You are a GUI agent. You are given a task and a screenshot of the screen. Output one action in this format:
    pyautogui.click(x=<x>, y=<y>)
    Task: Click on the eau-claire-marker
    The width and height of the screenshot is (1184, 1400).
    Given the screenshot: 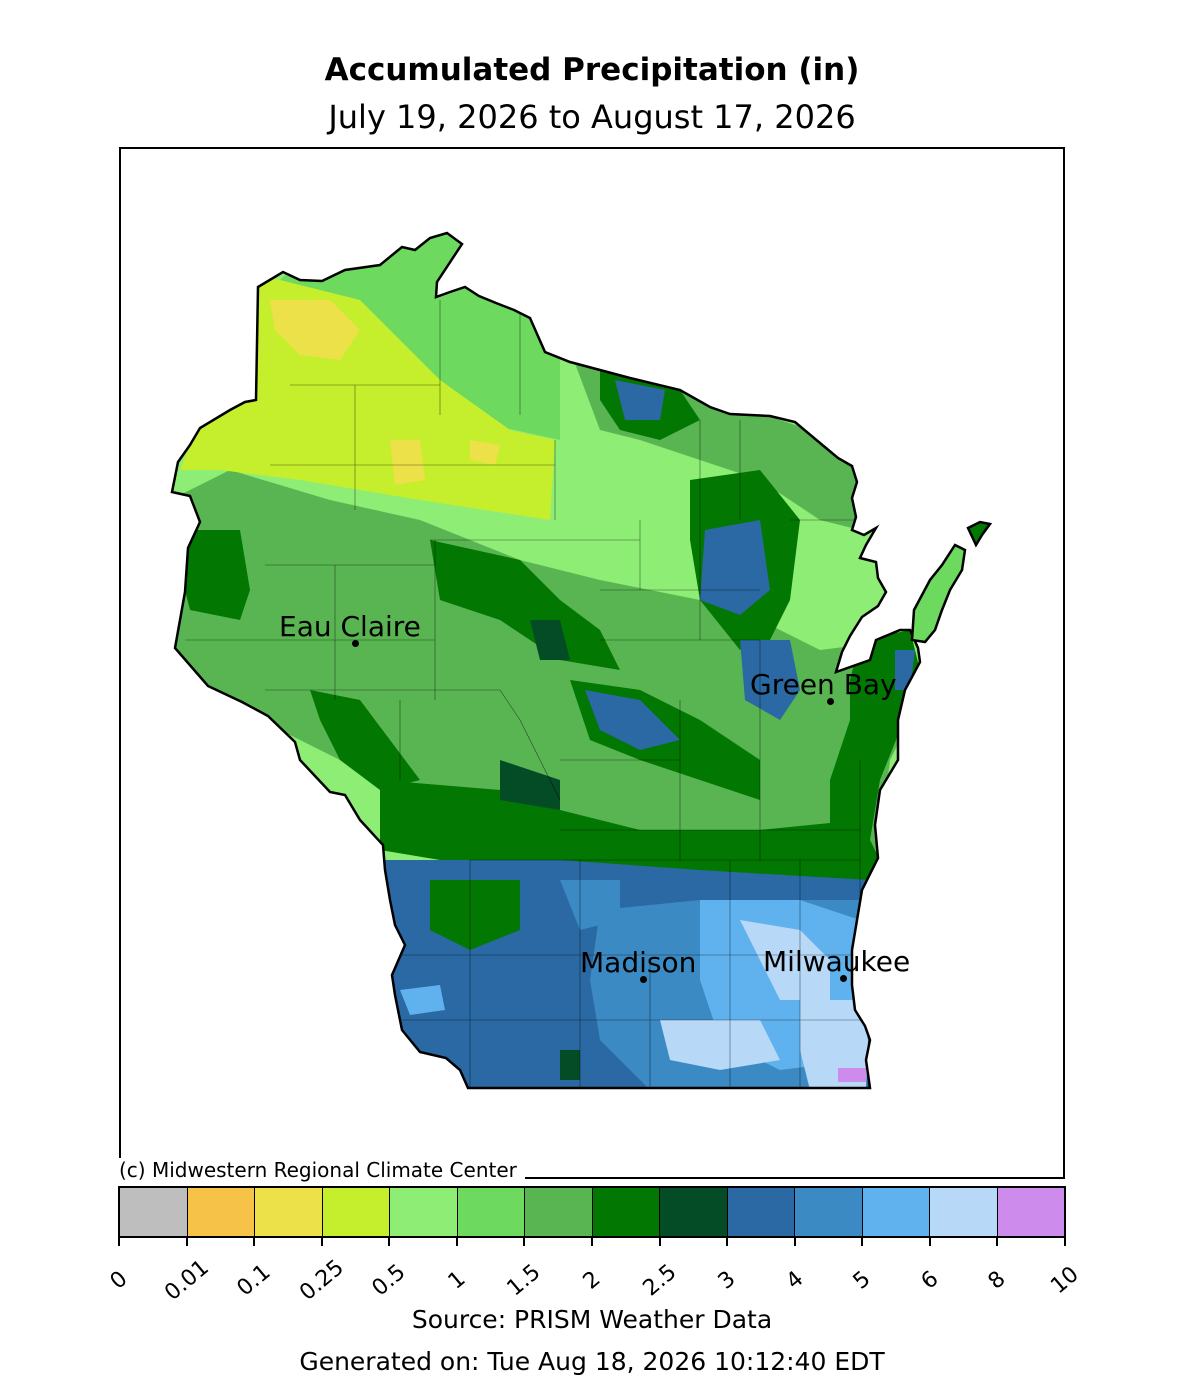 What is the action you would take?
    pyautogui.click(x=355, y=643)
    